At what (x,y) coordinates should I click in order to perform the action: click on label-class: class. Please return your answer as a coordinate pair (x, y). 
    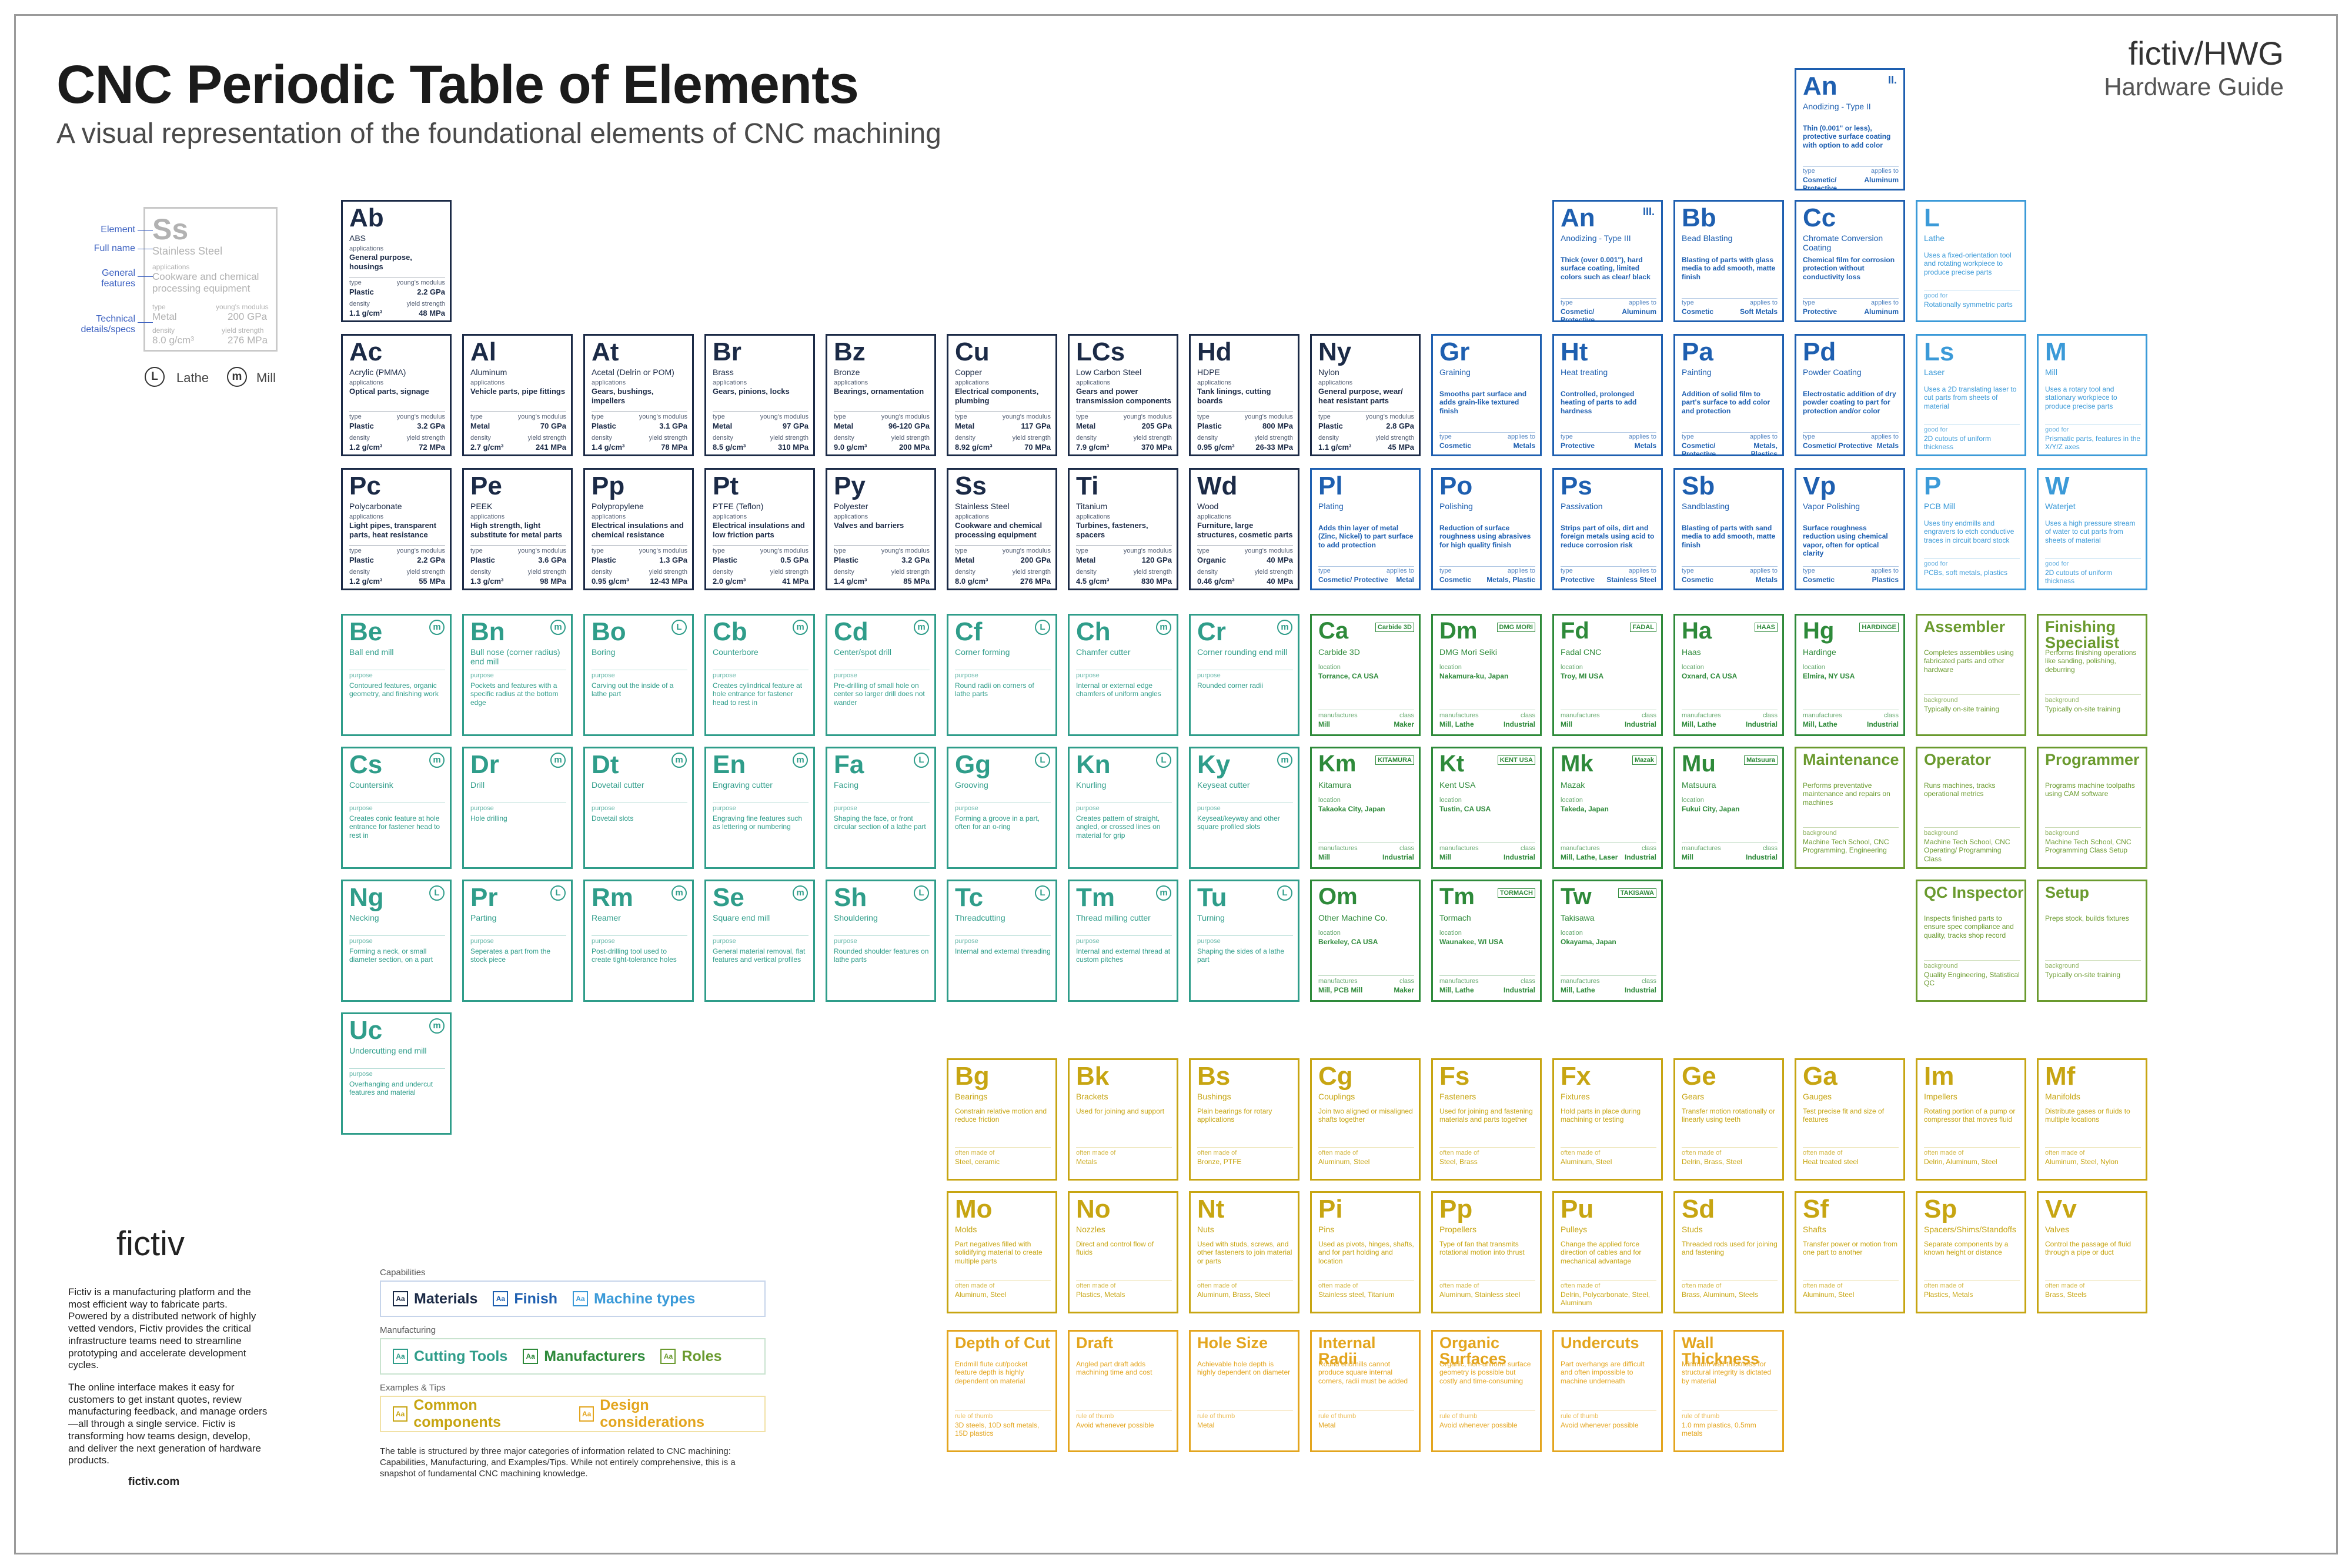
    Looking at the image, I should click on (1406, 849).